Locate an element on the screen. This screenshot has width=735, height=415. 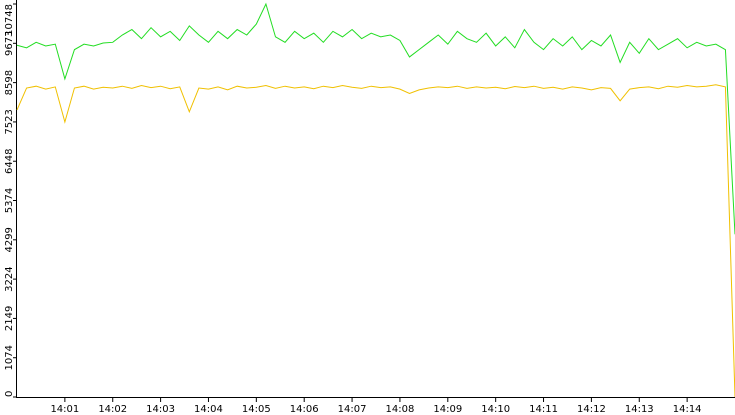
y-tick-label: 9673 is located at coordinates (9, 43).